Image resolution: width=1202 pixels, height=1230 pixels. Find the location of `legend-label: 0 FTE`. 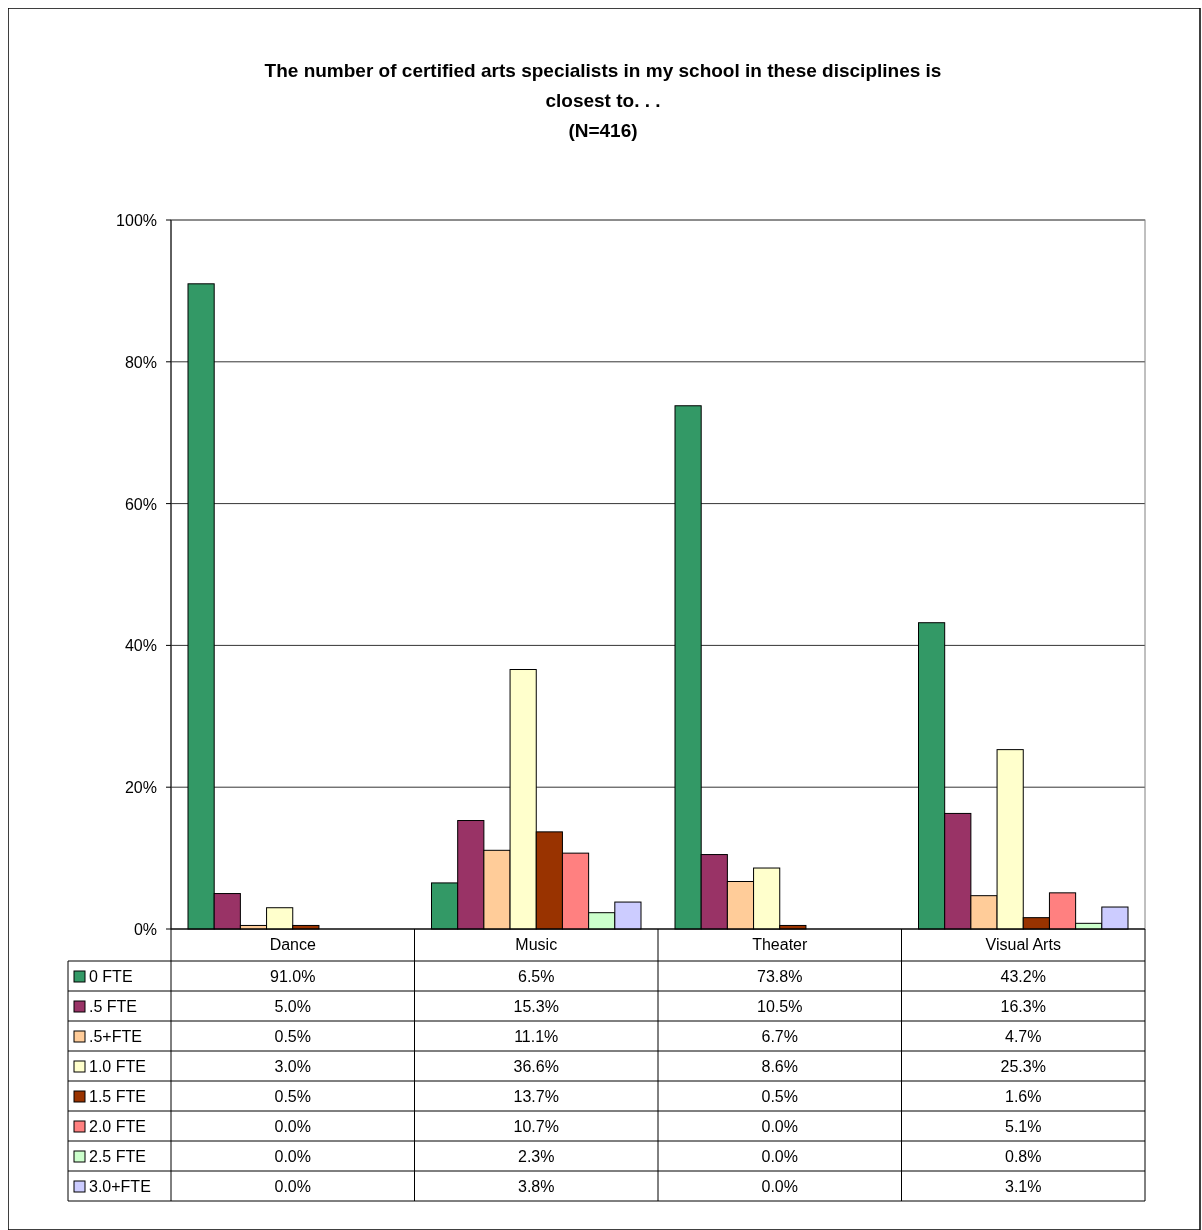

legend-label: 0 FTE is located at coordinates (111, 976).